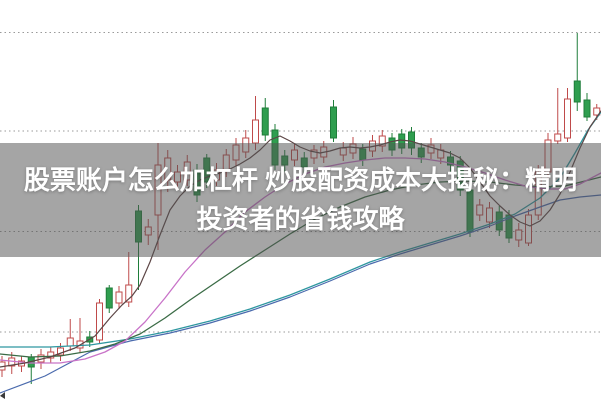  I want to click on watermark-fragment, so click(2, 395).